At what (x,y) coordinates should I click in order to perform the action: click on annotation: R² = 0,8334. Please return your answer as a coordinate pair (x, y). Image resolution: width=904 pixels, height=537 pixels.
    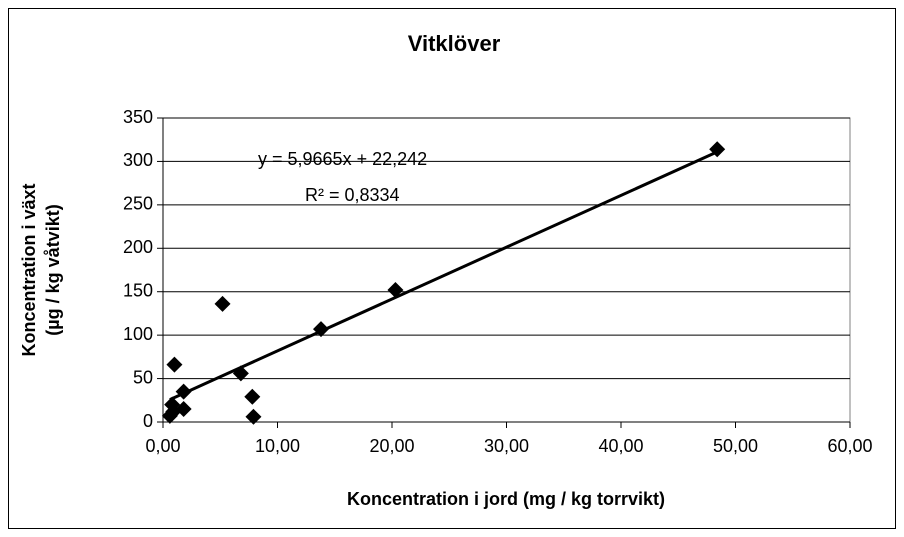
    Looking at the image, I should click on (352, 195).